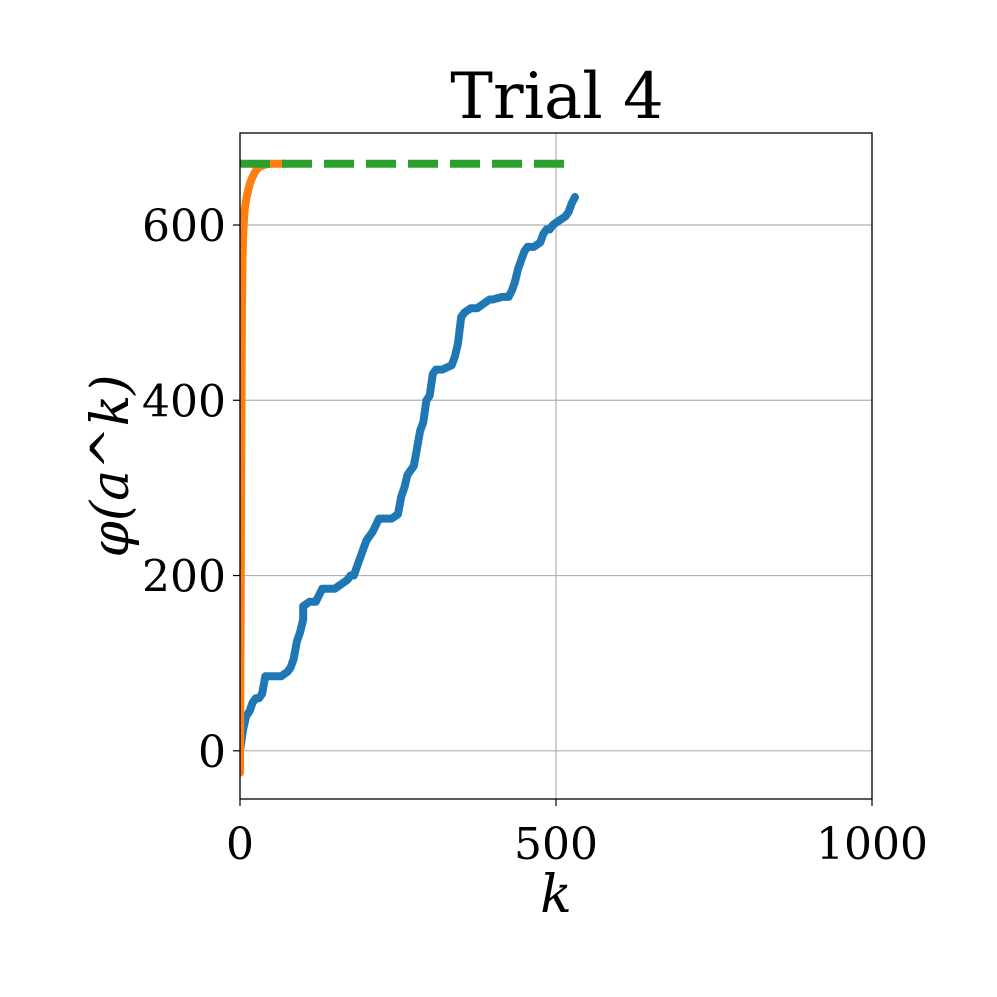 The height and width of the screenshot is (997, 997). I want to click on x-tick-label: 0, so click(240, 844).